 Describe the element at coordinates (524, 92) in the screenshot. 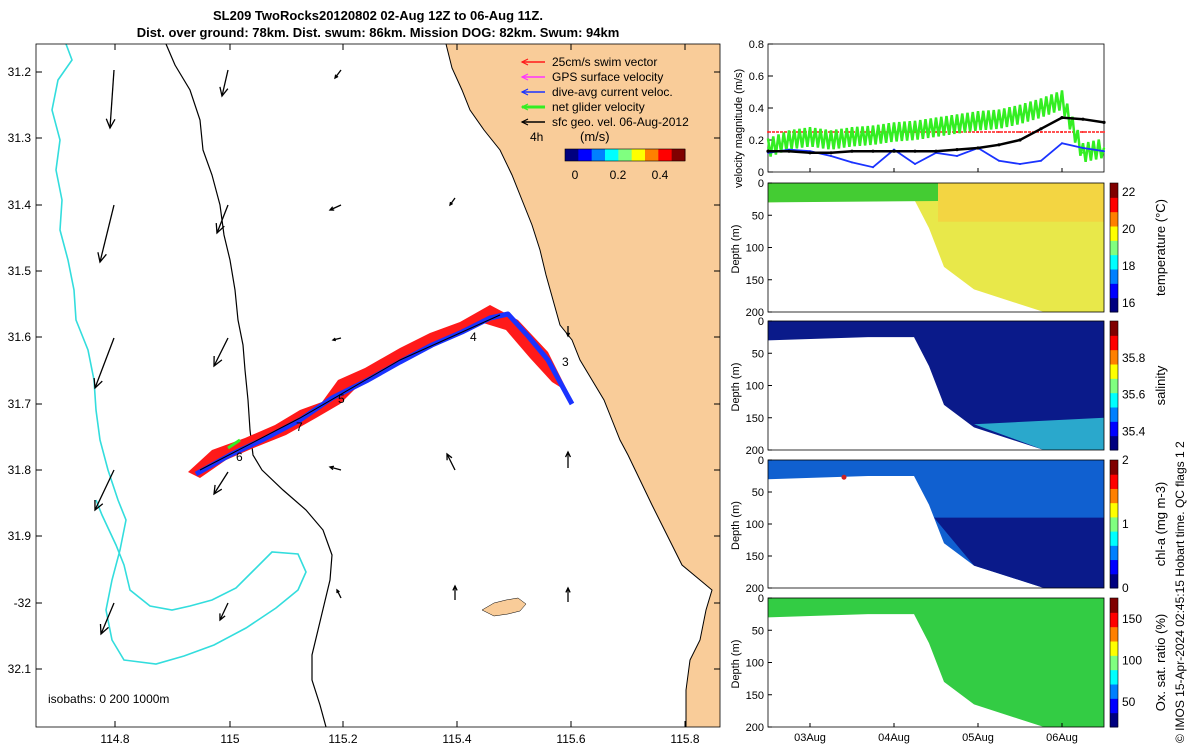

I see `legend-arrowhead` at that location.